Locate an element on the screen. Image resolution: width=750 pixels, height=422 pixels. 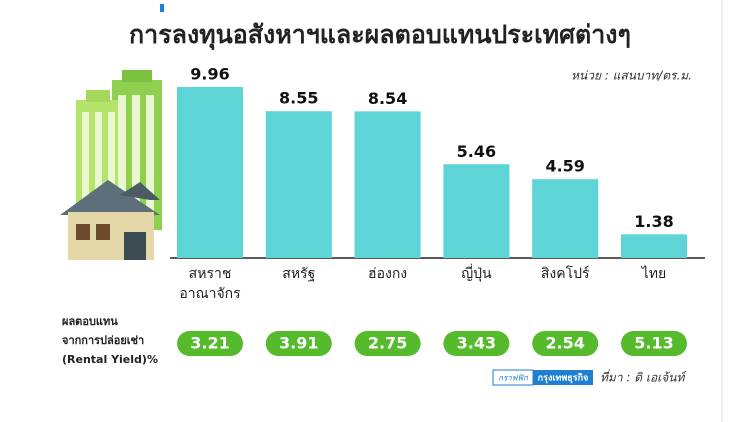
yield-value: 3.21 is located at coordinates (209, 343).